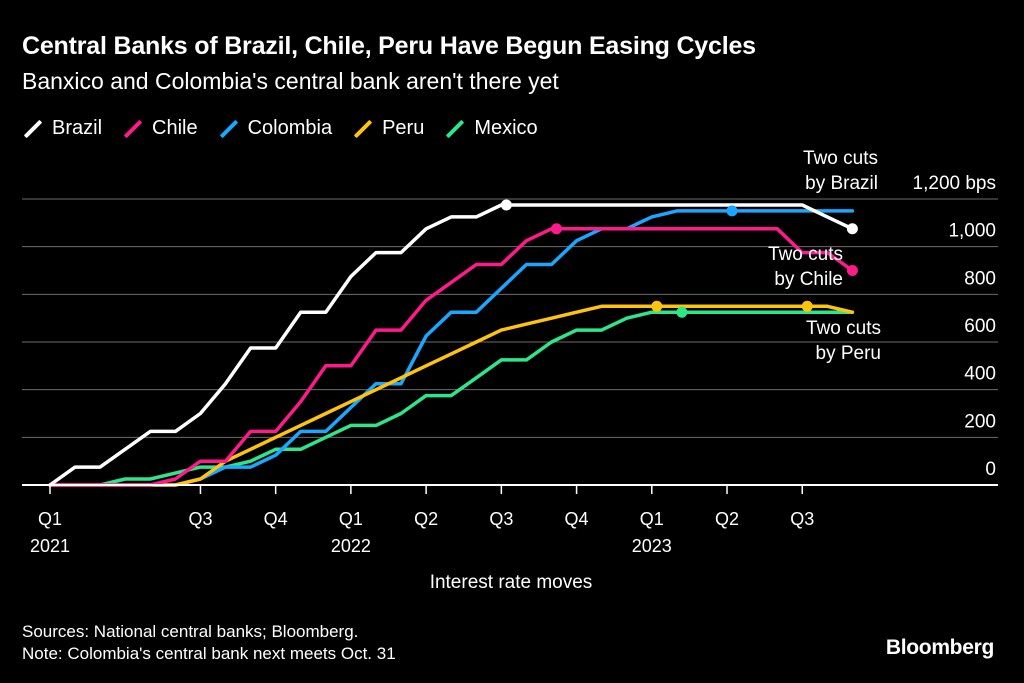 This screenshot has height=683, width=1024. Describe the element at coordinates (980, 421) in the screenshot. I see `y-tick-label: 200` at that location.